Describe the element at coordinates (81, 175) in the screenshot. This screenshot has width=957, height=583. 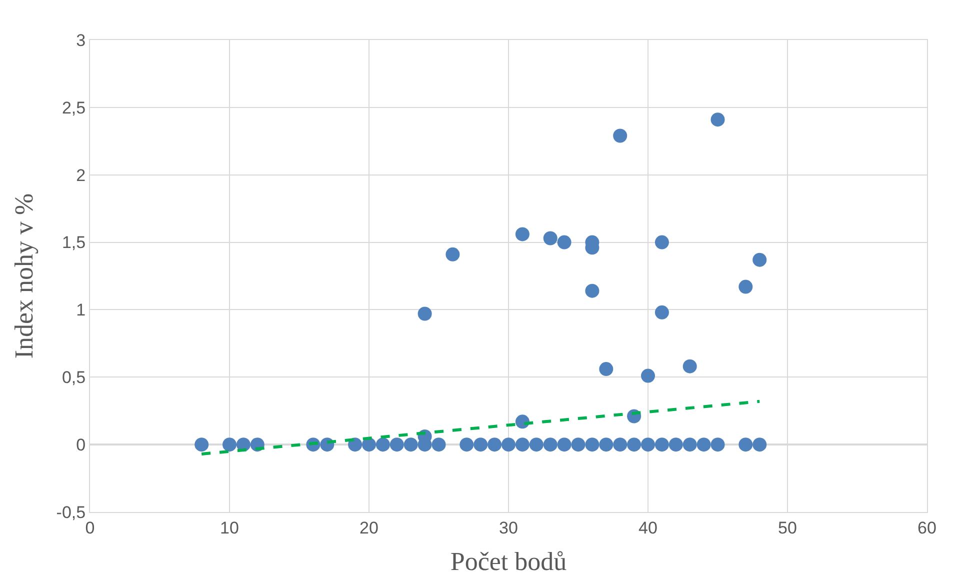
I see `y-tick-label: 2` at that location.